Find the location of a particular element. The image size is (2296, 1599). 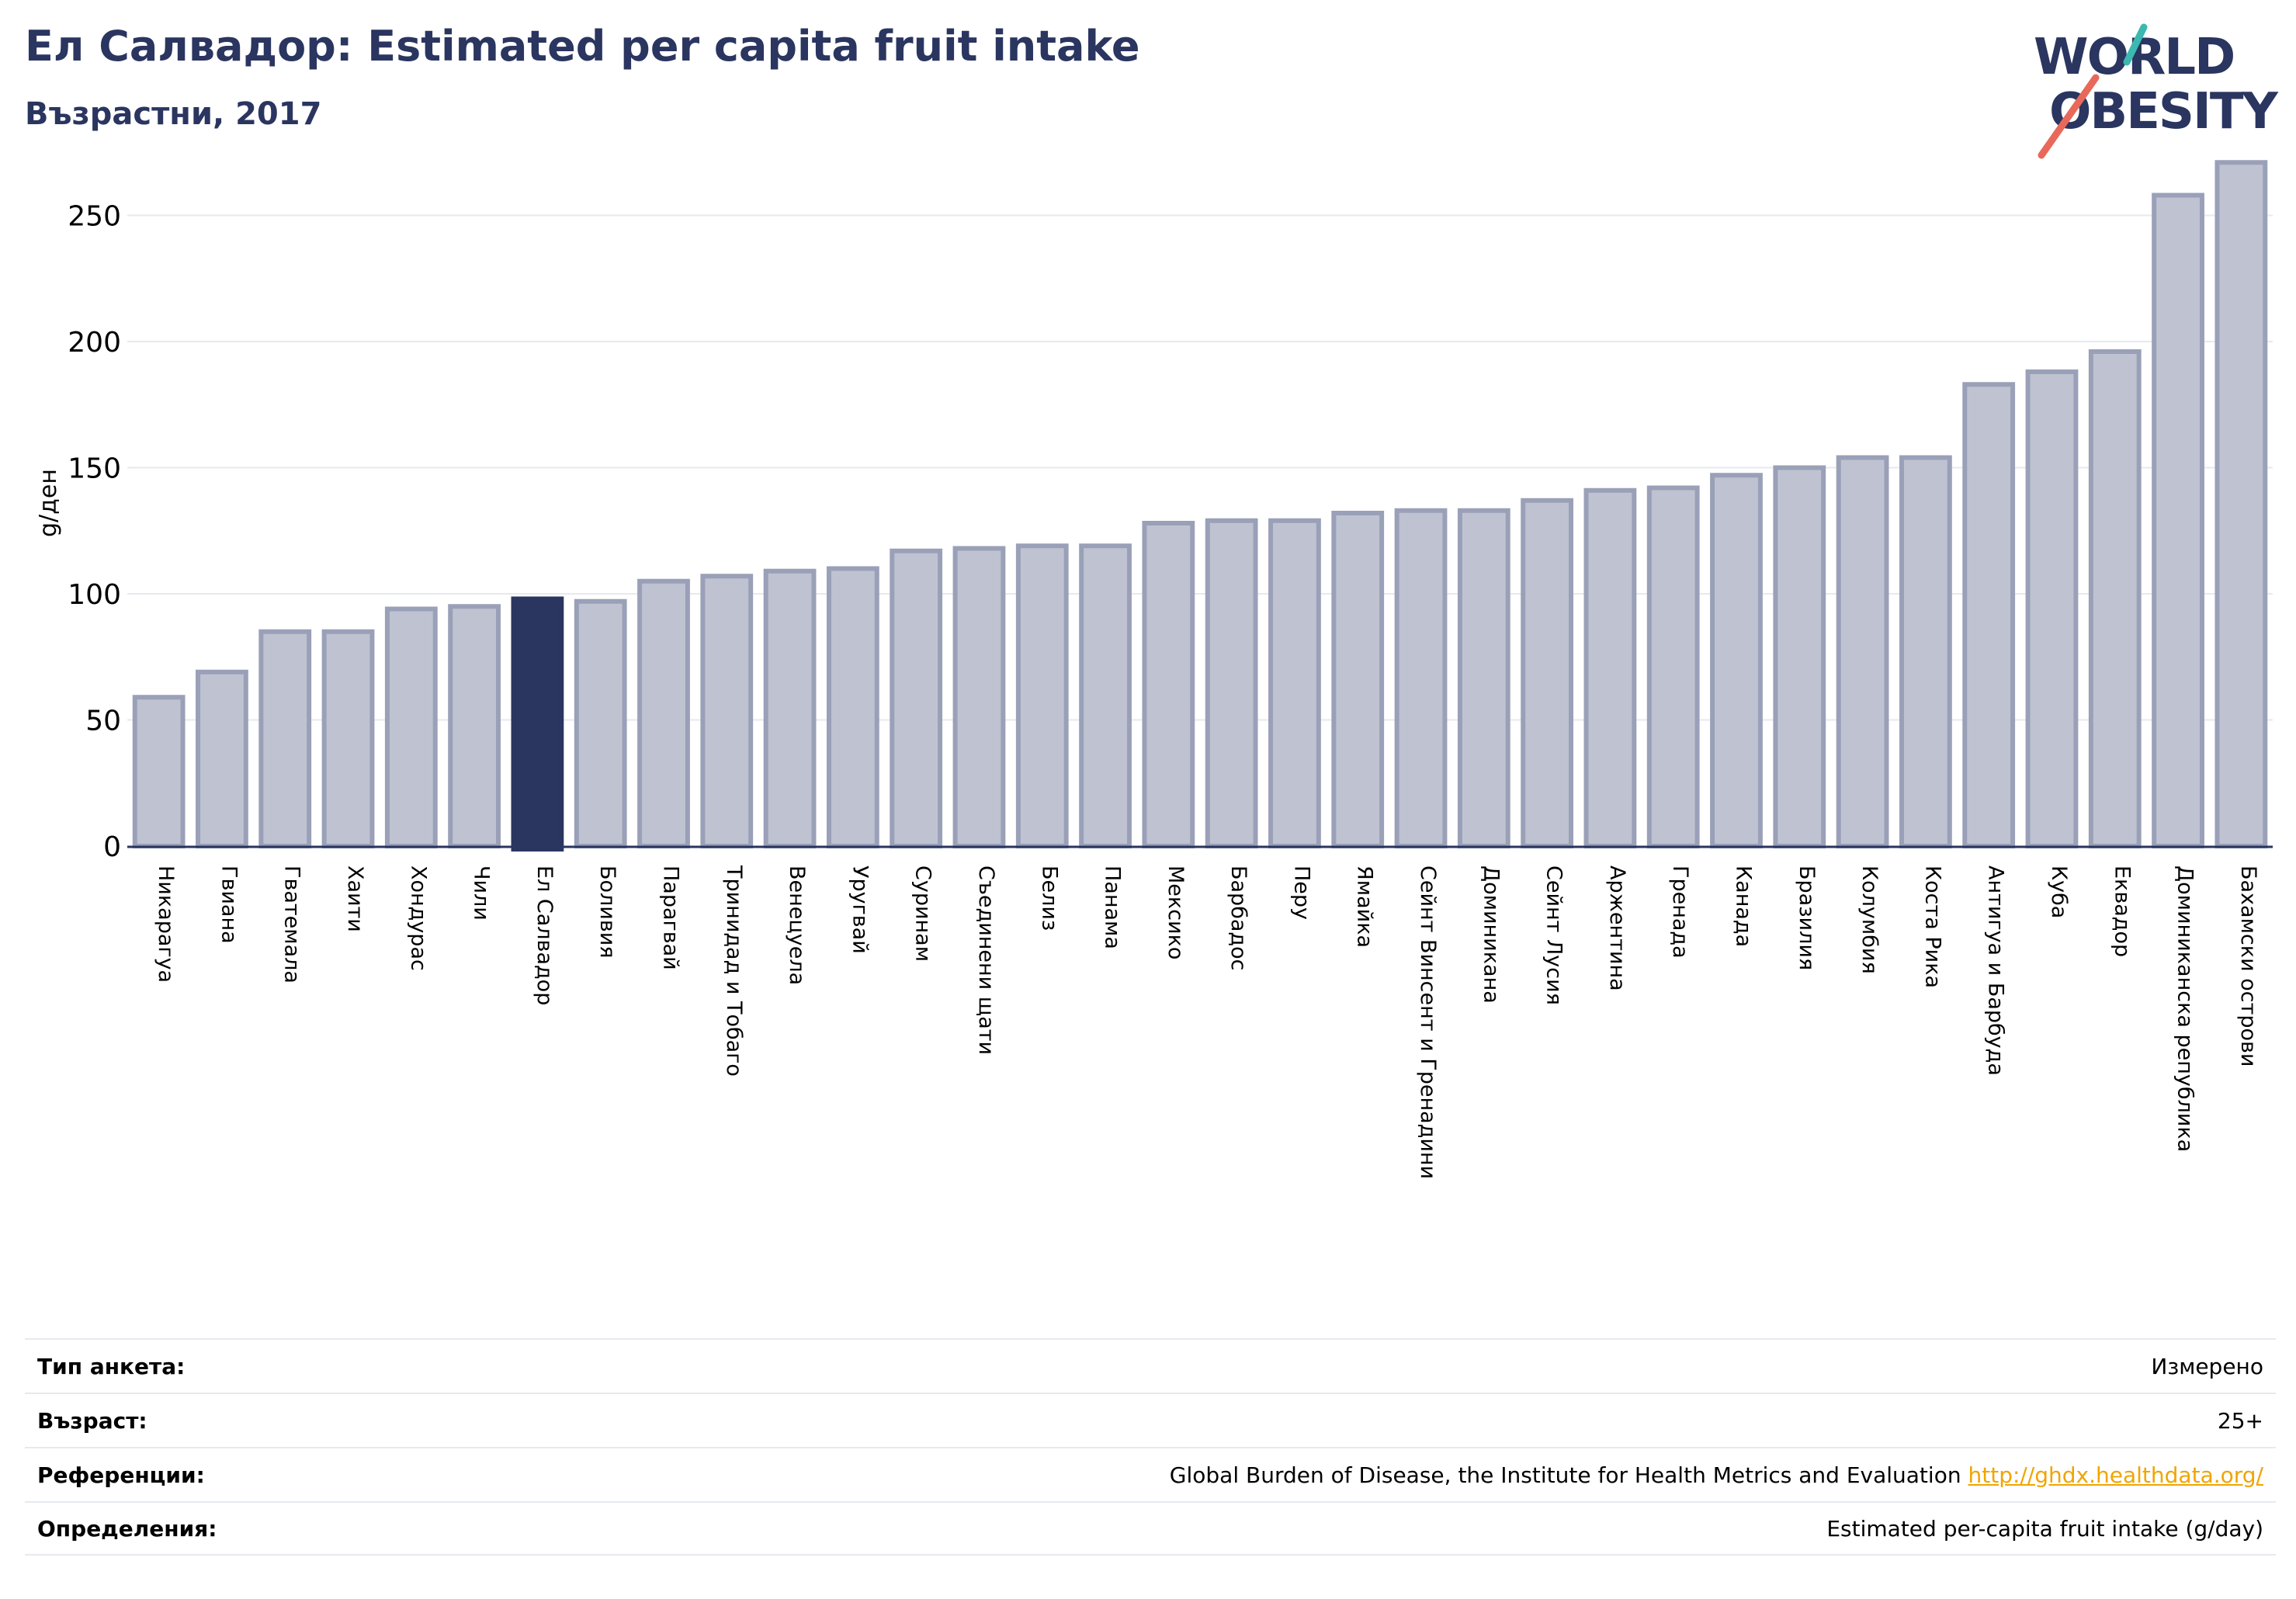

chart-subtitle: Възрастни, 2017 is located at coordinates (173, 114).